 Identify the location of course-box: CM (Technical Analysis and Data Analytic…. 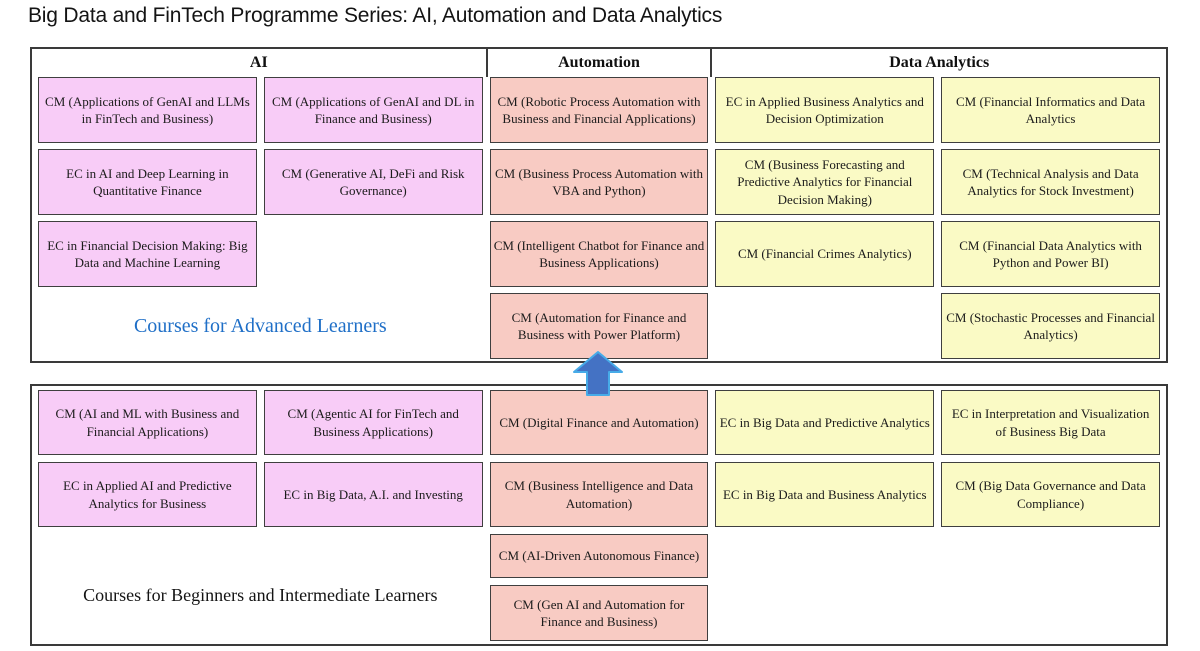
(1050, 182).